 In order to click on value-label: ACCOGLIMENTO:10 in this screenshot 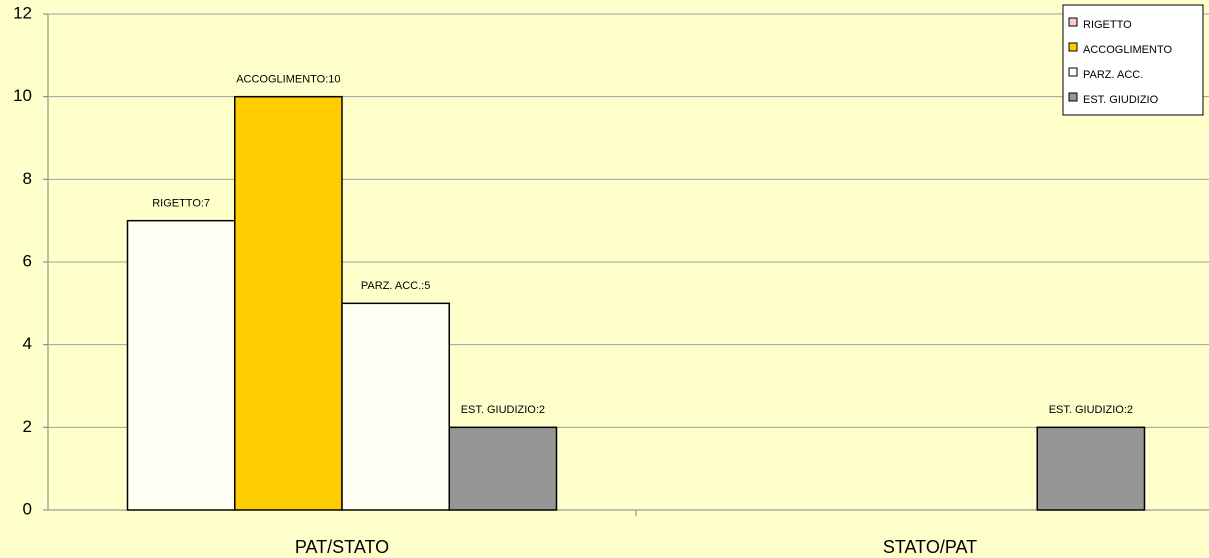, I will do `click(288, 80)`.